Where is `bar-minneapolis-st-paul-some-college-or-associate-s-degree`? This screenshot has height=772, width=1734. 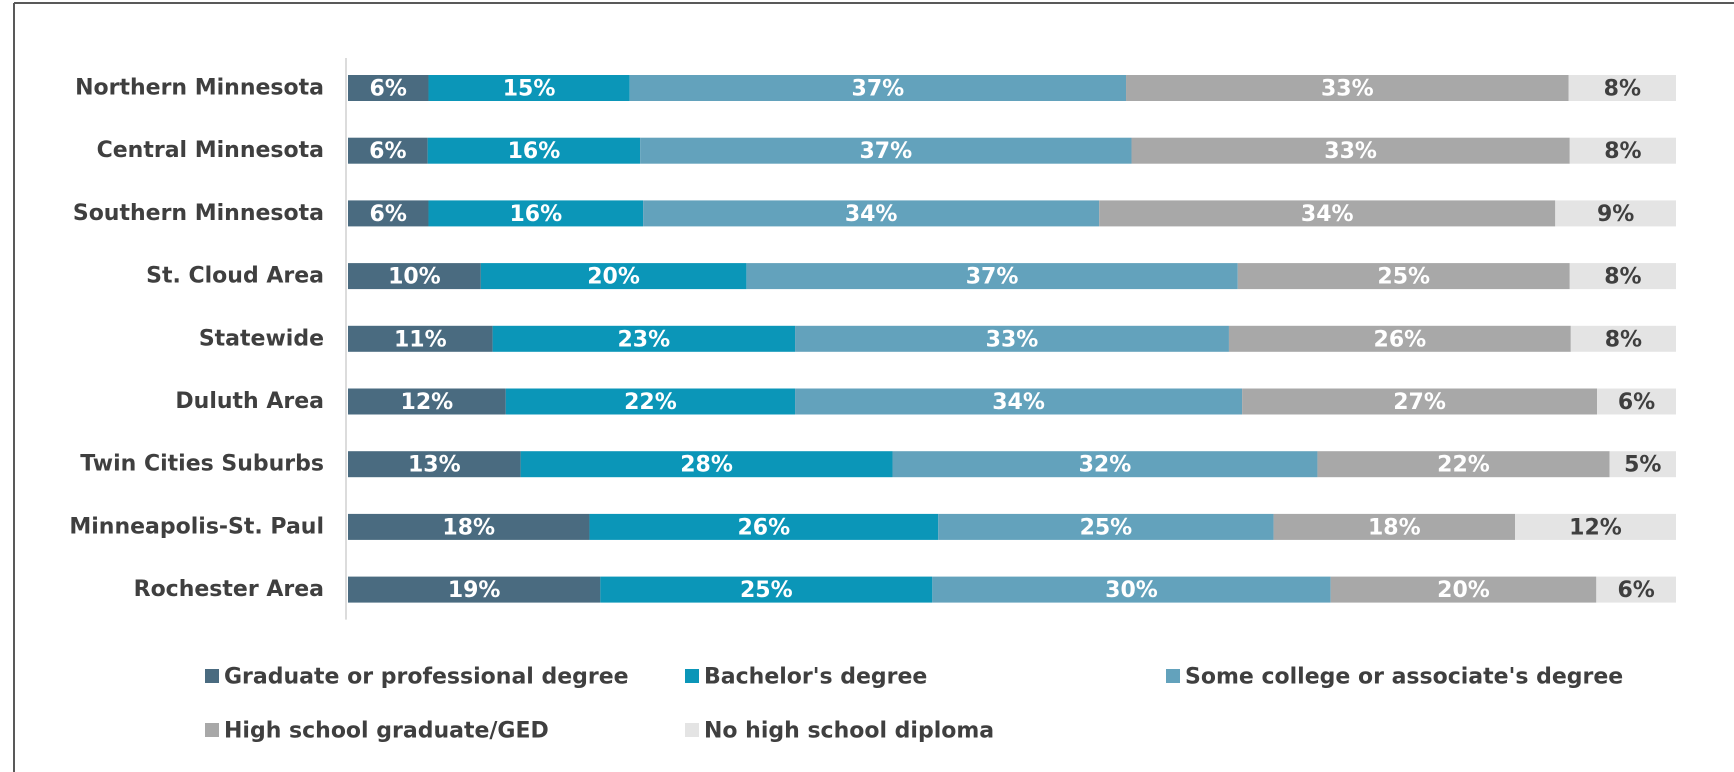
bar-minneapolis-st-paul-some-college-or-associate-s-degree is located at coordinates (1106, 526).